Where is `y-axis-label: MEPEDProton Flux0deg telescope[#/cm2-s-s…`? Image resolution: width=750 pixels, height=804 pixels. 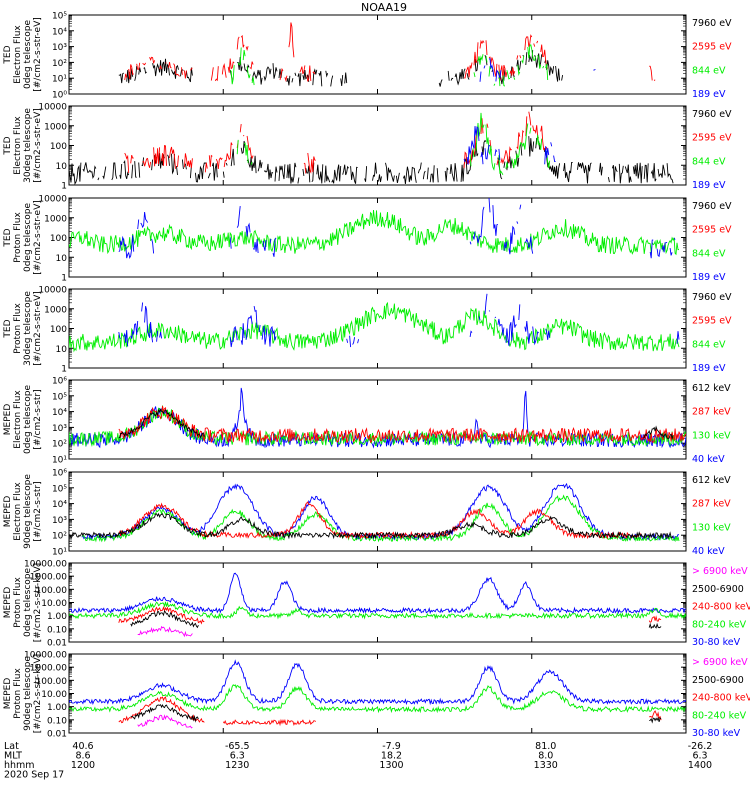 y-axis-label: MEPEDProton Flux0deg telescope[#/cm2-s-s… is located at coordinates (23, 602).